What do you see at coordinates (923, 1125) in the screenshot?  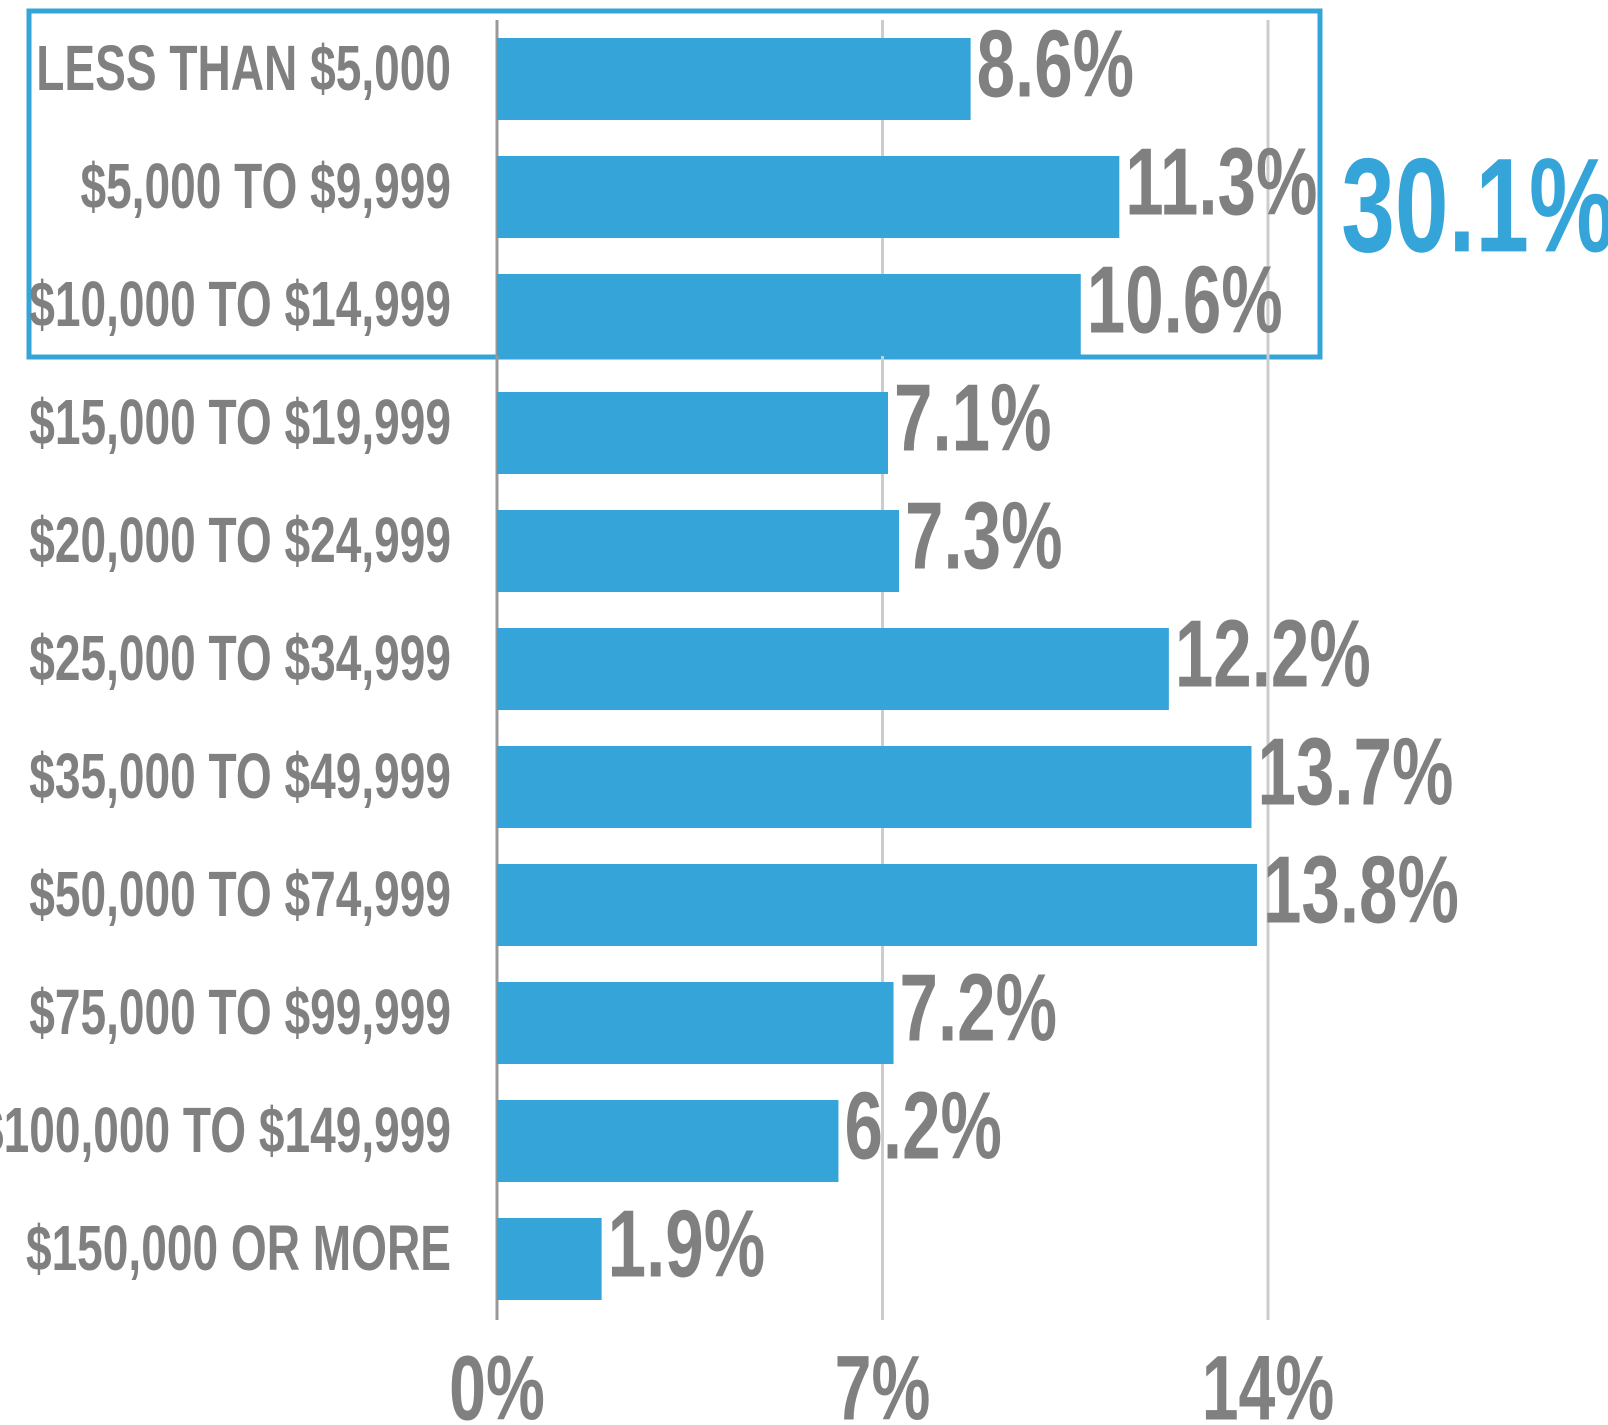 I see `value-label: 6.2%` at bounding box center [923, 1125].